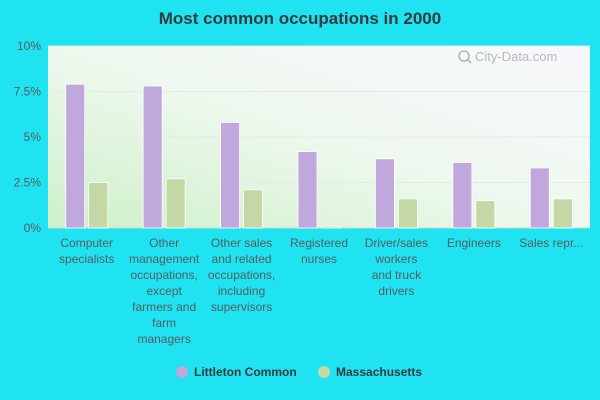 Image resolution: width=600 pixels, height=400 pixels. What do you see at coordinates (164, 307) in the screenshot?
I see `x-category-label: farmers and` at bounding box center [164, 307].